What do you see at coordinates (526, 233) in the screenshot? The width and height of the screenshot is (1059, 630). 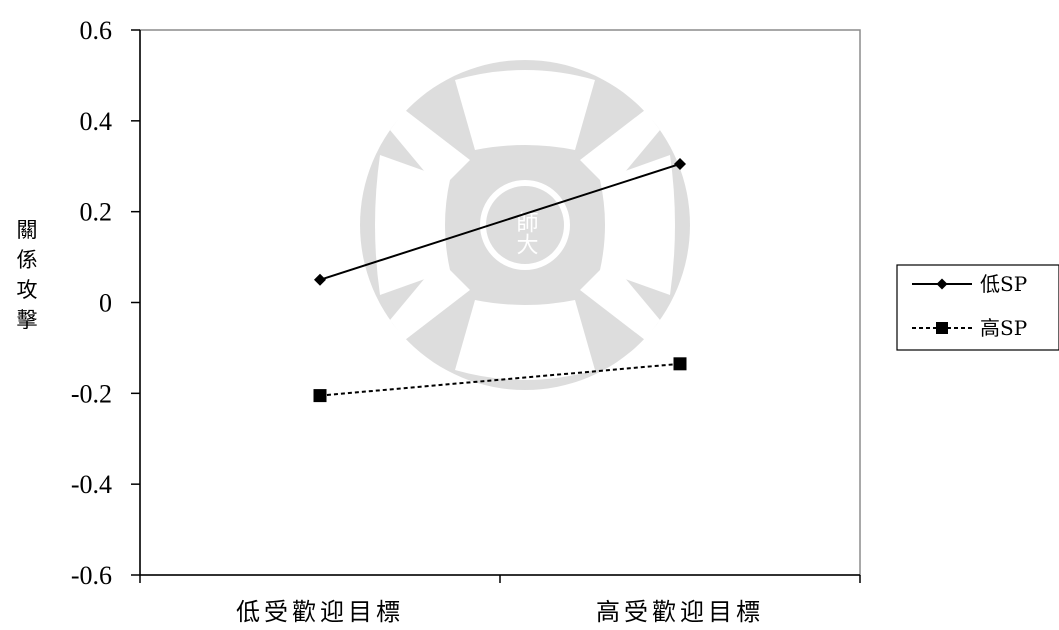 I see `watermark-text: 師大` at bounding box center [526, 233].